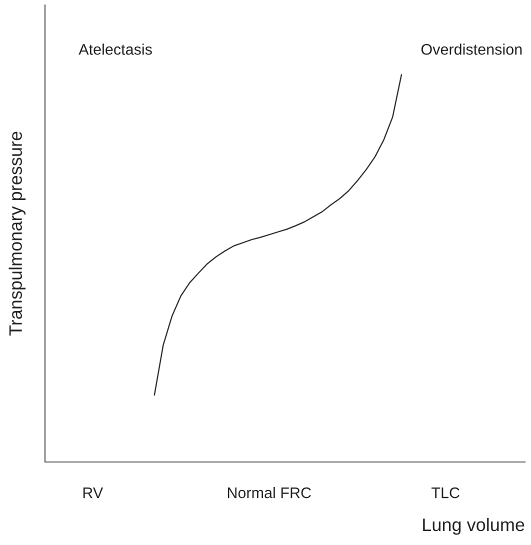 This screenshot has height=545, width=531. Describe the element at coordinates (115, 49) in the screenshot. I see `text: Atelectasis` at that location.